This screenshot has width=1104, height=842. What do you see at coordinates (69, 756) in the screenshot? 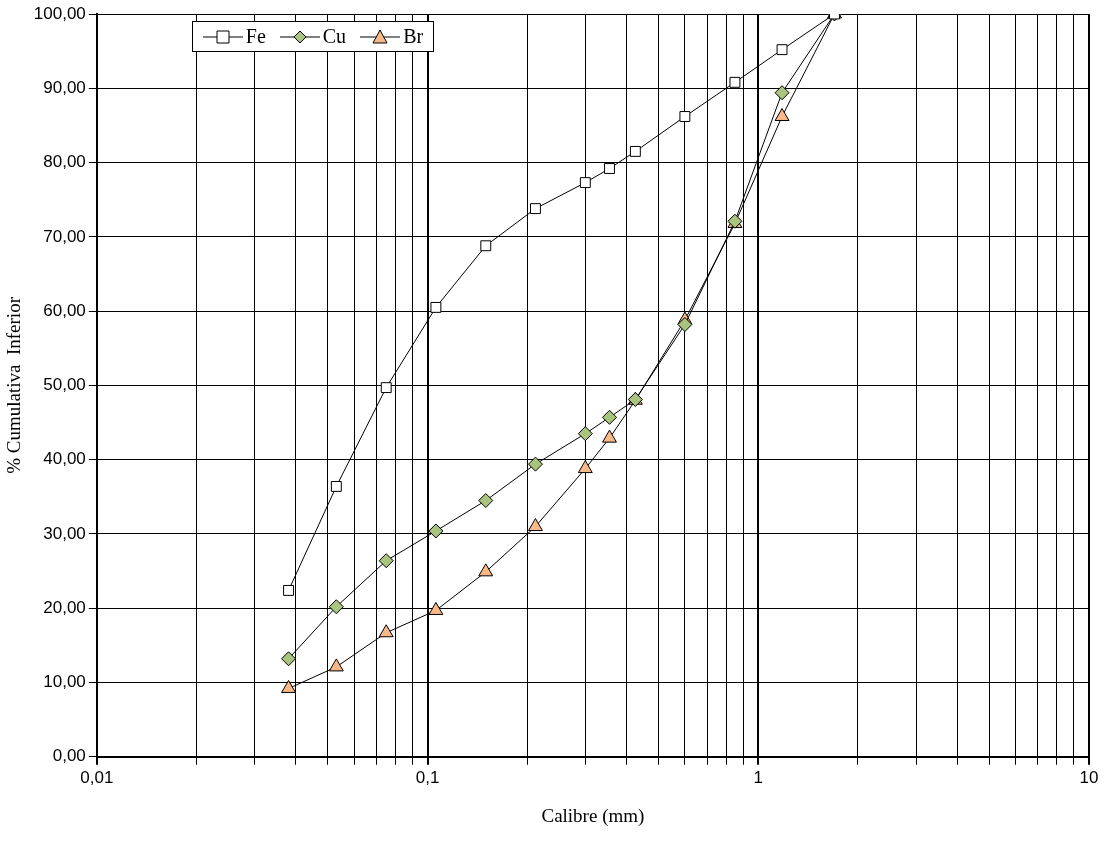
I see `y-tick-label: 0,00` at bounding box center [69, 756].